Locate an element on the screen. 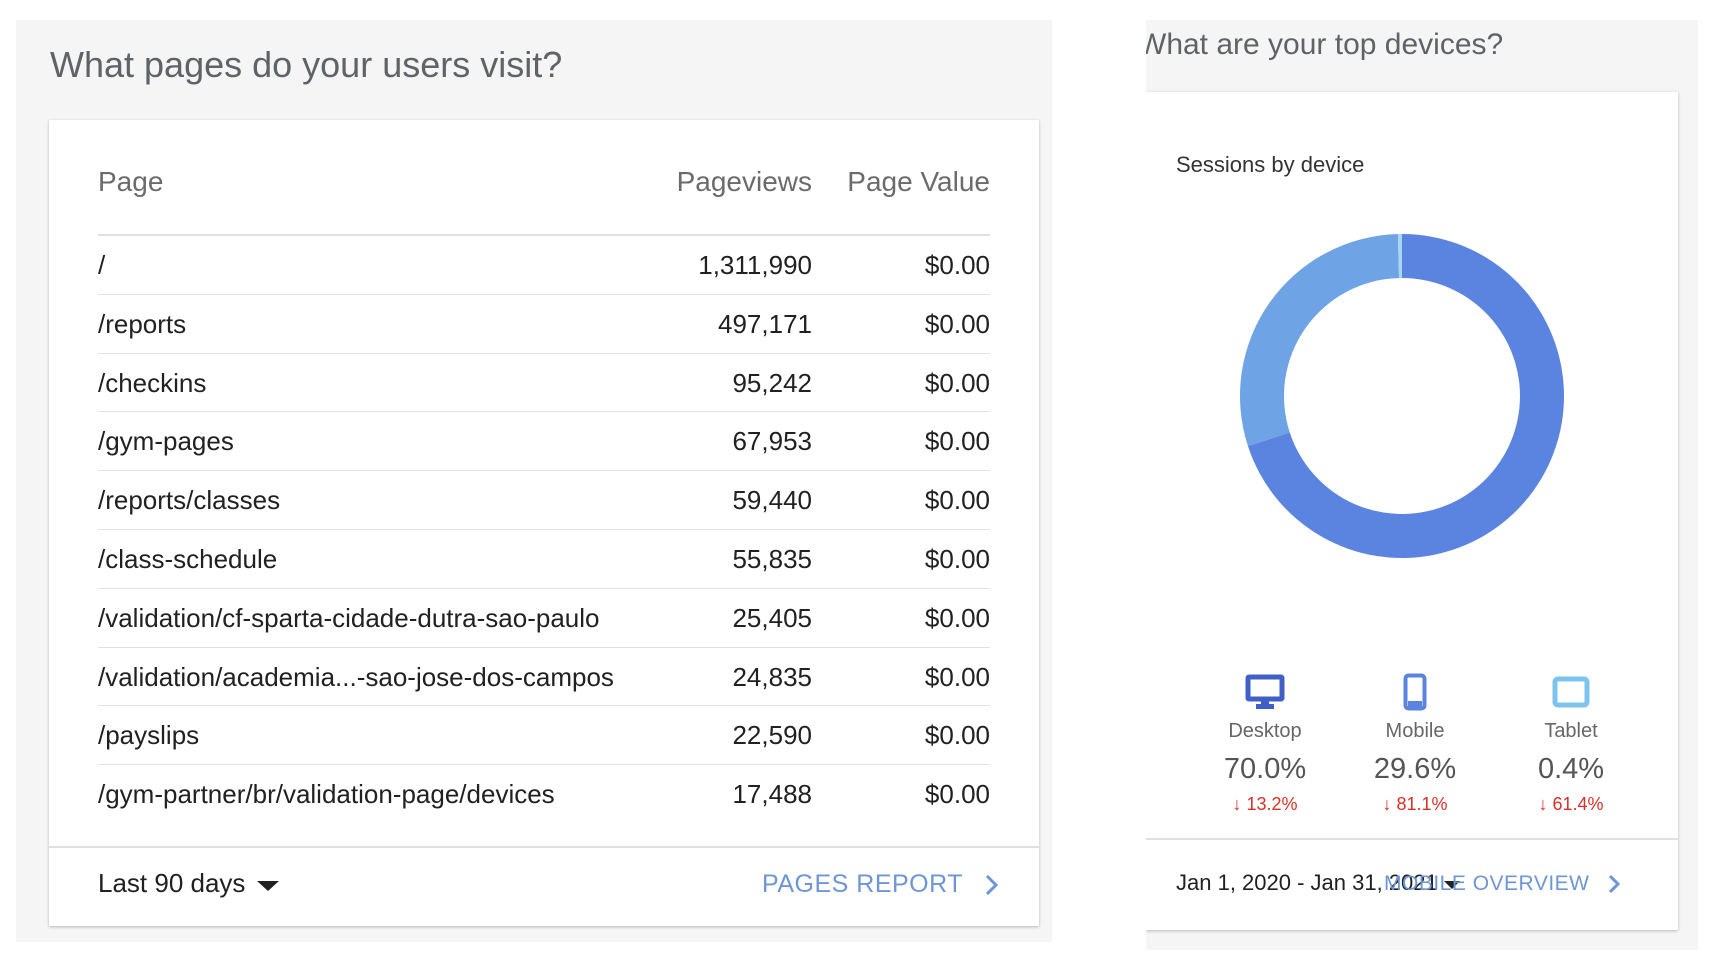 Image resolution: width=1714 pixels, height=968 pixels. column-header-pageviews: Pageviews is located at coordinates (744, 181).